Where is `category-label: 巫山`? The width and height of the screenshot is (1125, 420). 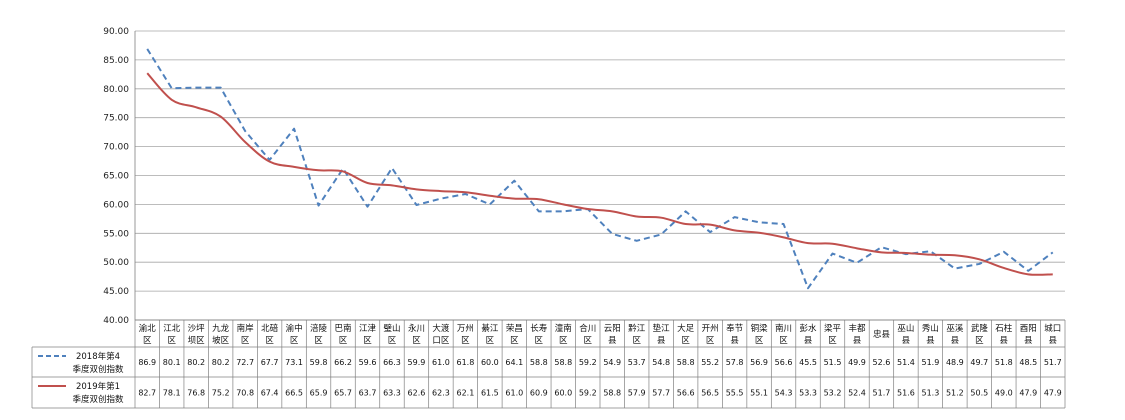
category-label: 巫山 is located at coordinates (905, 328).